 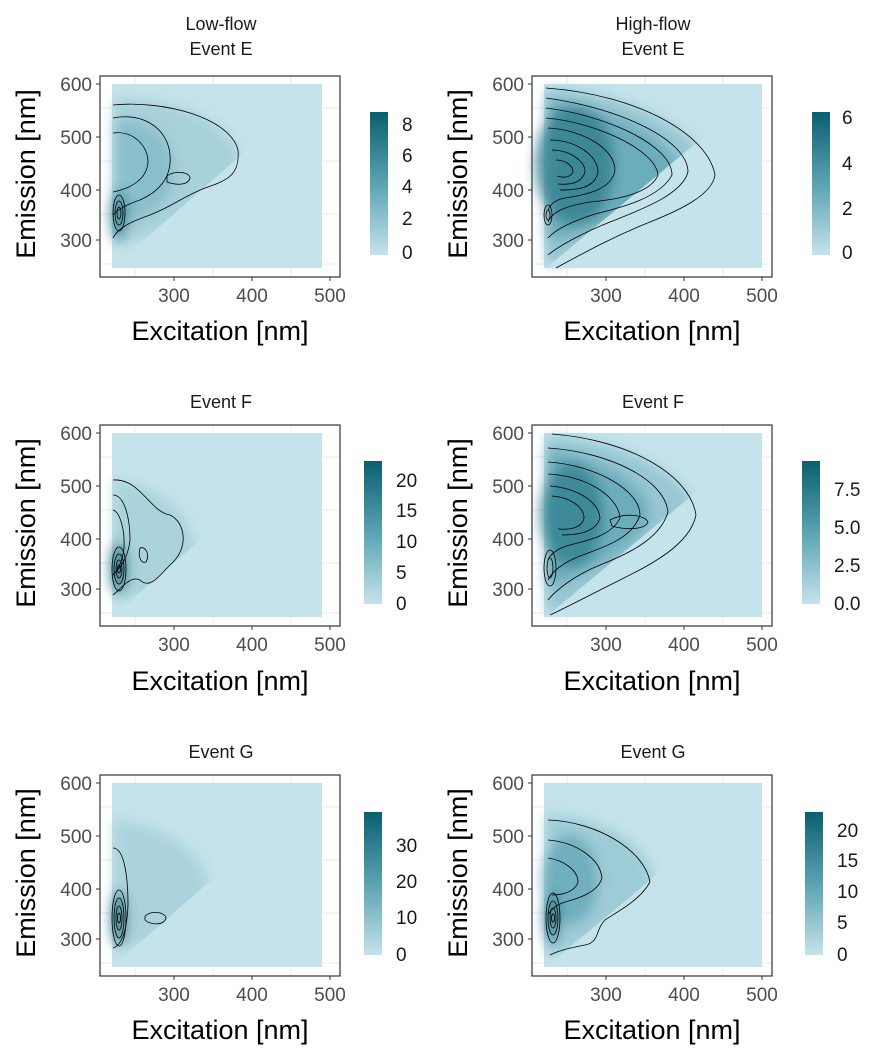 What do you see at coordinates (221, 24) in the screenshot?
I see `panel-title: Low-flow` at bounding box center [221, 24].